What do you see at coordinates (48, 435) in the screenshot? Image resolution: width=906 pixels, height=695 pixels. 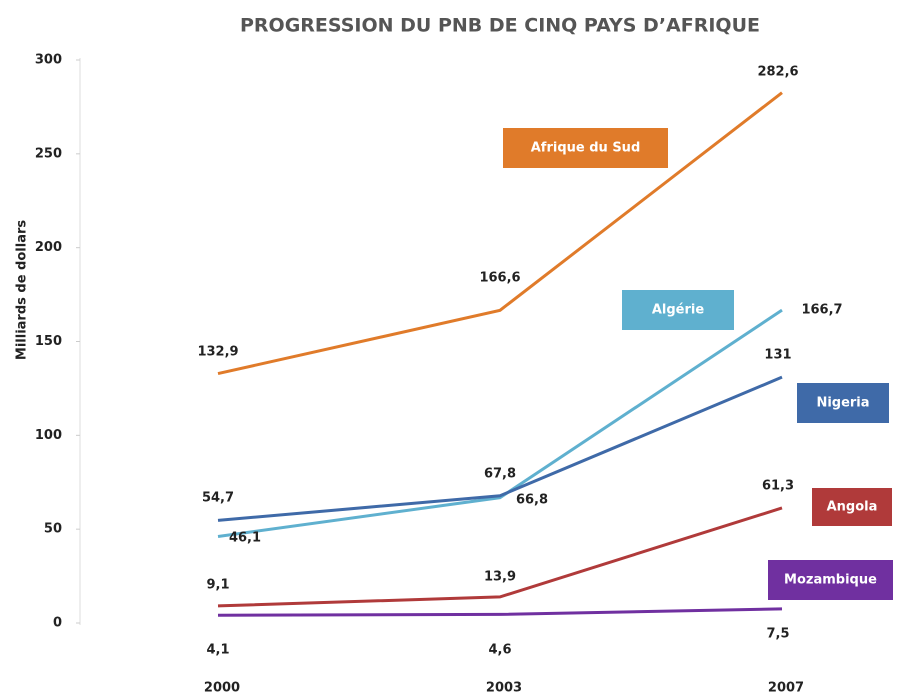 I see `y-tick-label: 100` at bounding box center [48, 435].